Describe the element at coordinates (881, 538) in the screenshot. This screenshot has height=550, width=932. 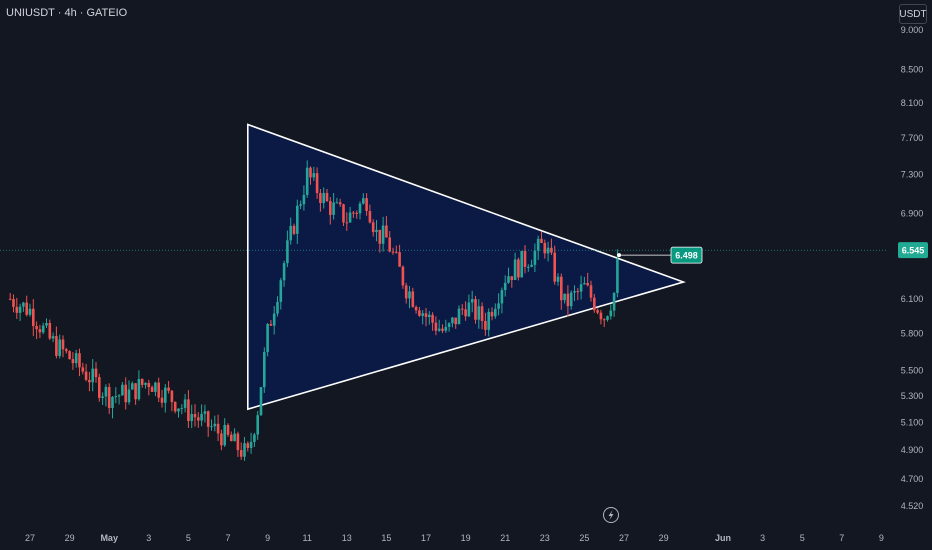
I see `time-tick-label: 9` at that location.